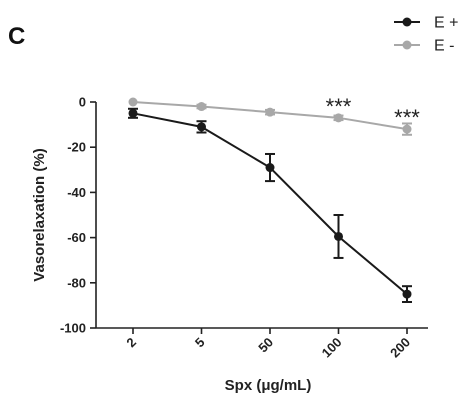 The height and width of the screenshot is (405, 475). I want to click on legend: E + E -, so click(426, 35).